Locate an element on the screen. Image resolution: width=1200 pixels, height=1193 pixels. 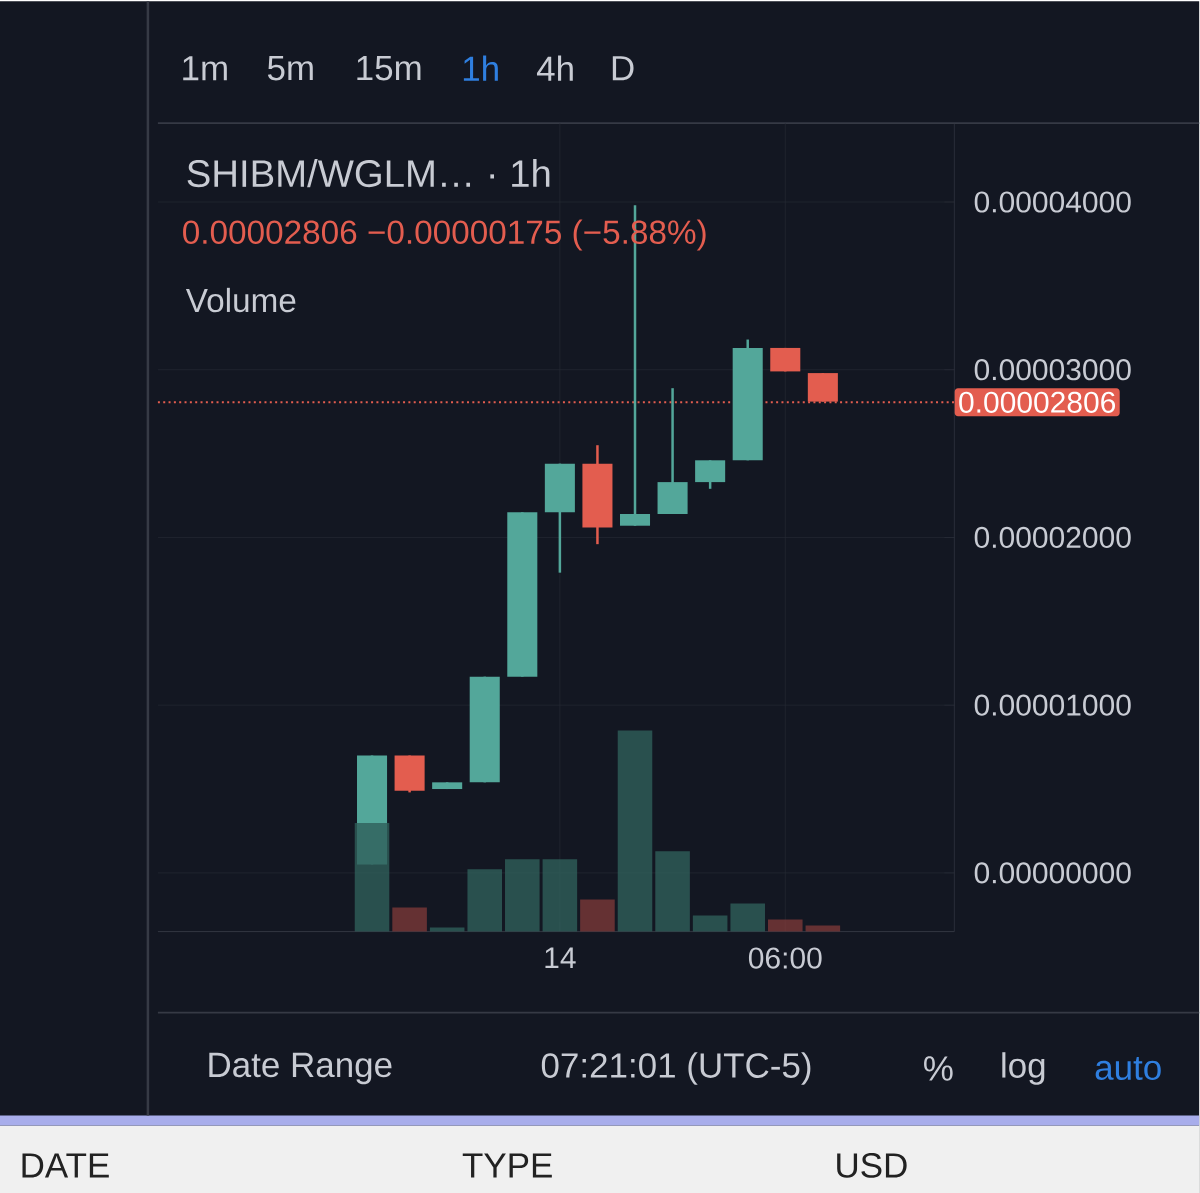
text: 4h is located at coordinates (554, 68).